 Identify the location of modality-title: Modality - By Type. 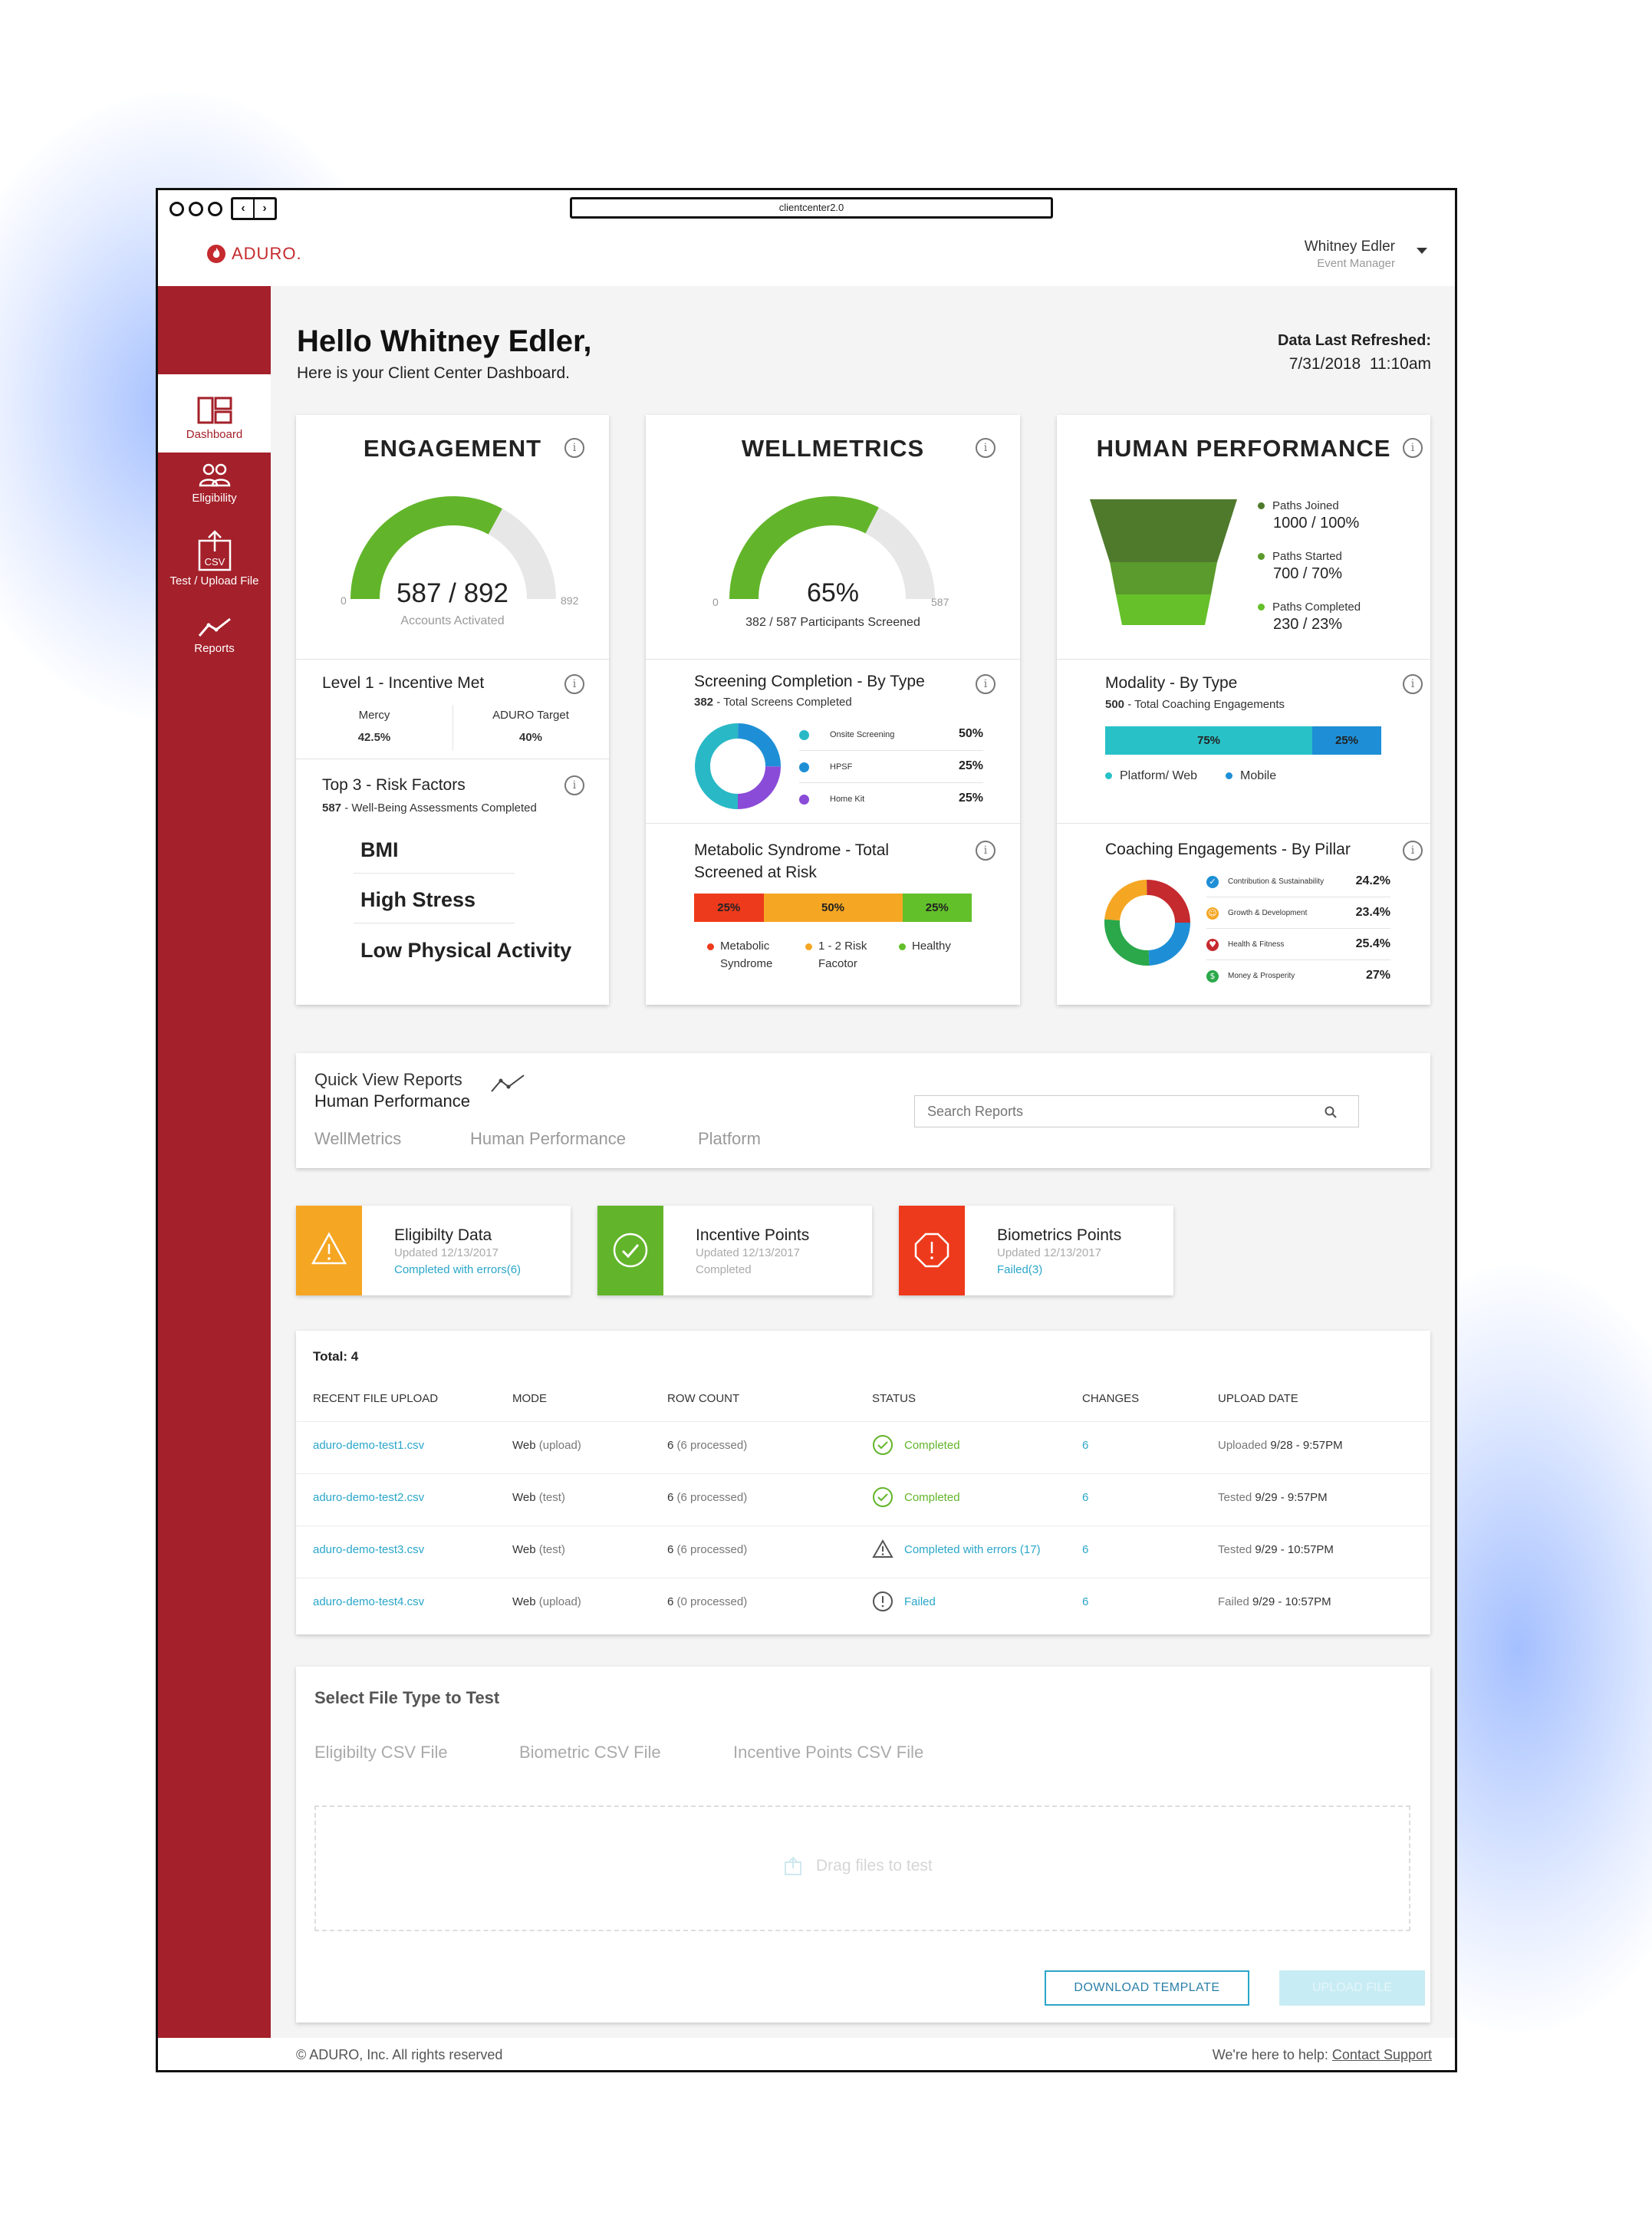
(1171, 683).